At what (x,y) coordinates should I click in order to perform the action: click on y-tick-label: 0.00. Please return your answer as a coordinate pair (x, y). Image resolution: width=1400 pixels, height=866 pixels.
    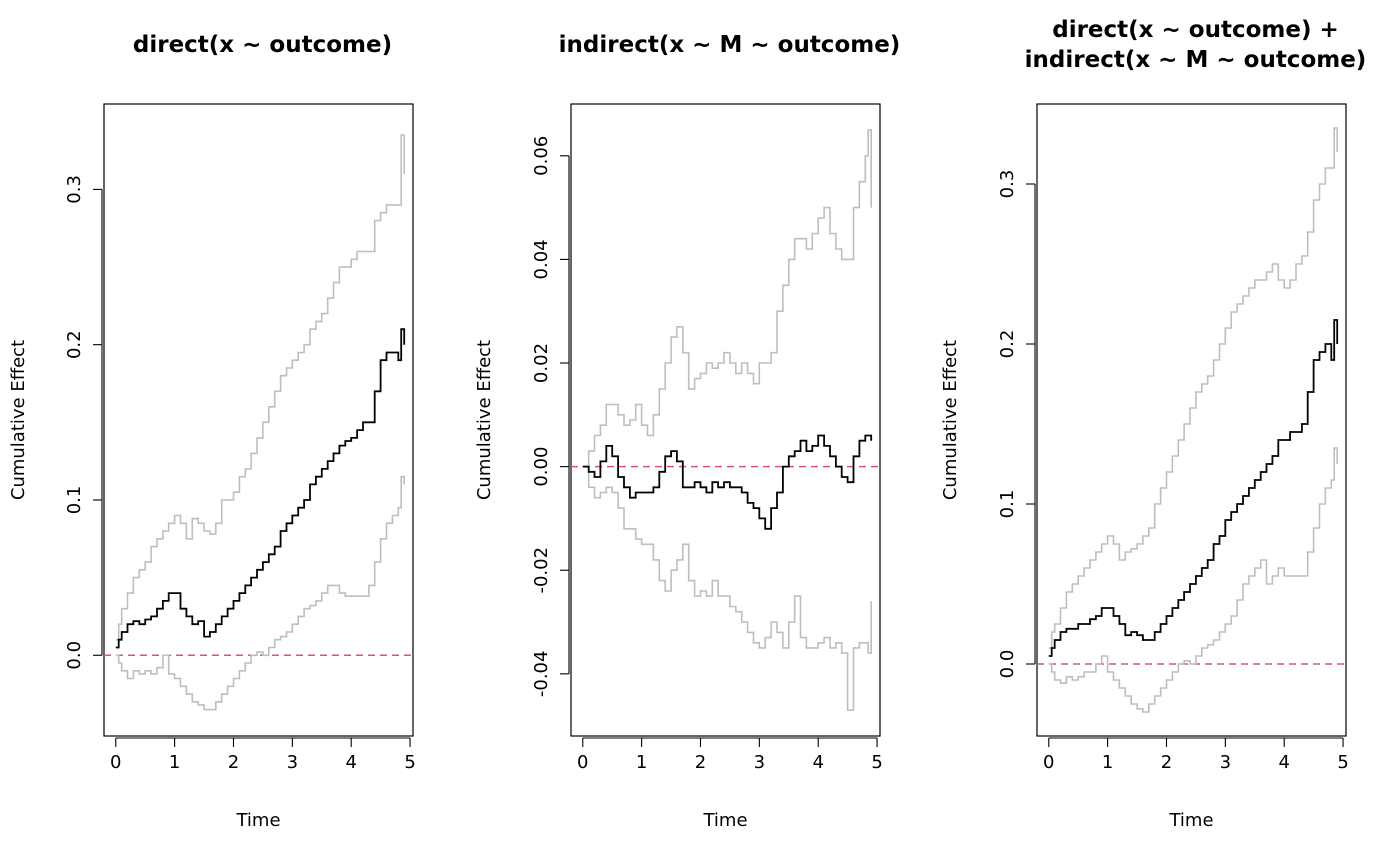
    Looking at the image, I should click on (541, 467).